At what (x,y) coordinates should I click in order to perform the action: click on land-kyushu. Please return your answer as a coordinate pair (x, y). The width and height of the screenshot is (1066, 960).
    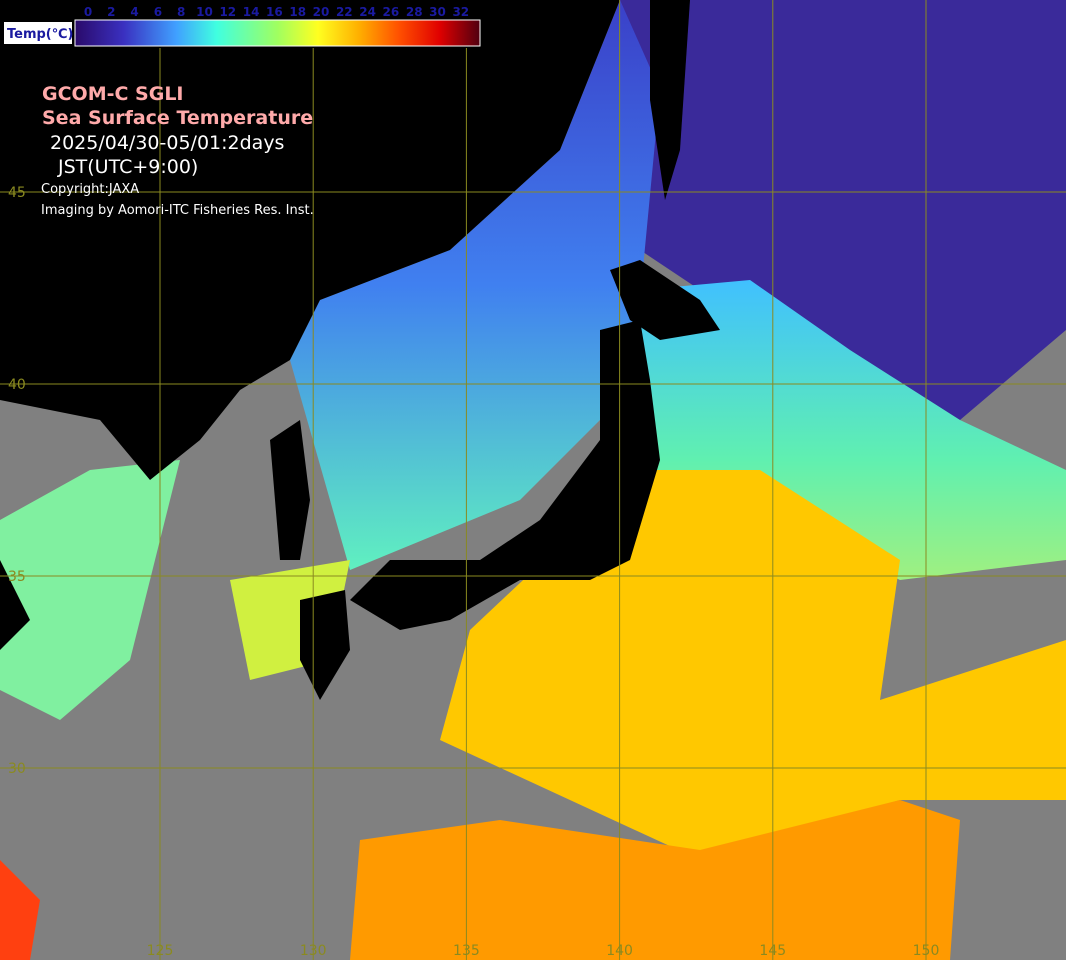
    Looking at the image, I should click on (325, 645).